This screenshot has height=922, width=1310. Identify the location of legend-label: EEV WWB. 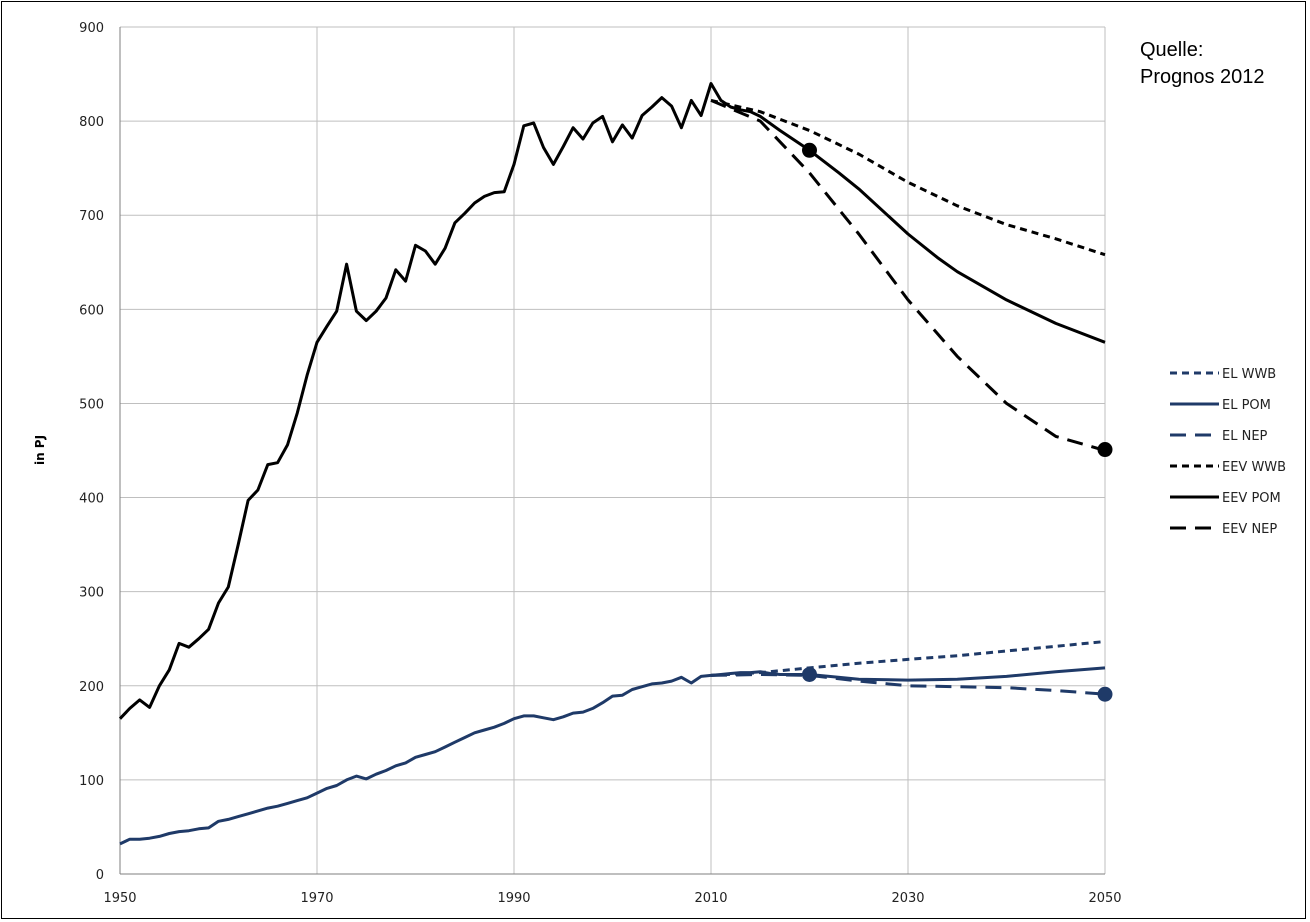
(1254, 467).